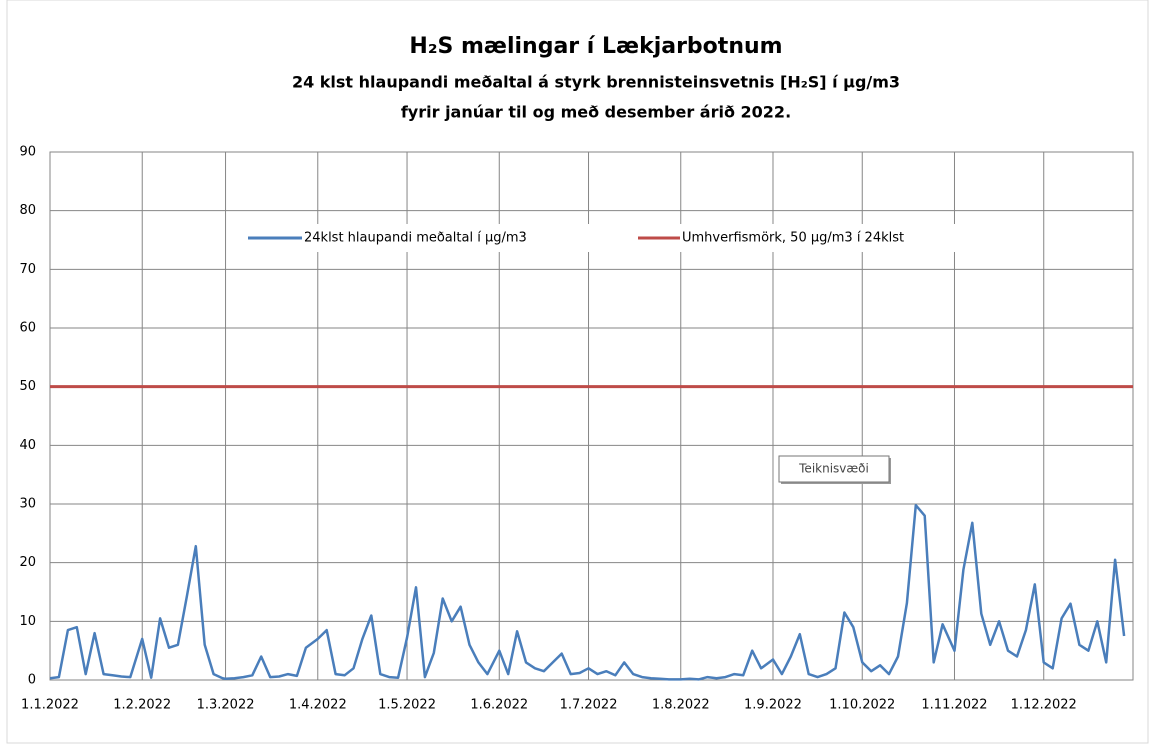 This screenshot has height=744, width=1149. Describe the element at coordinates (954, 705) in the screenshot. I see `x-tick-label: 1.11.2022` at that location.